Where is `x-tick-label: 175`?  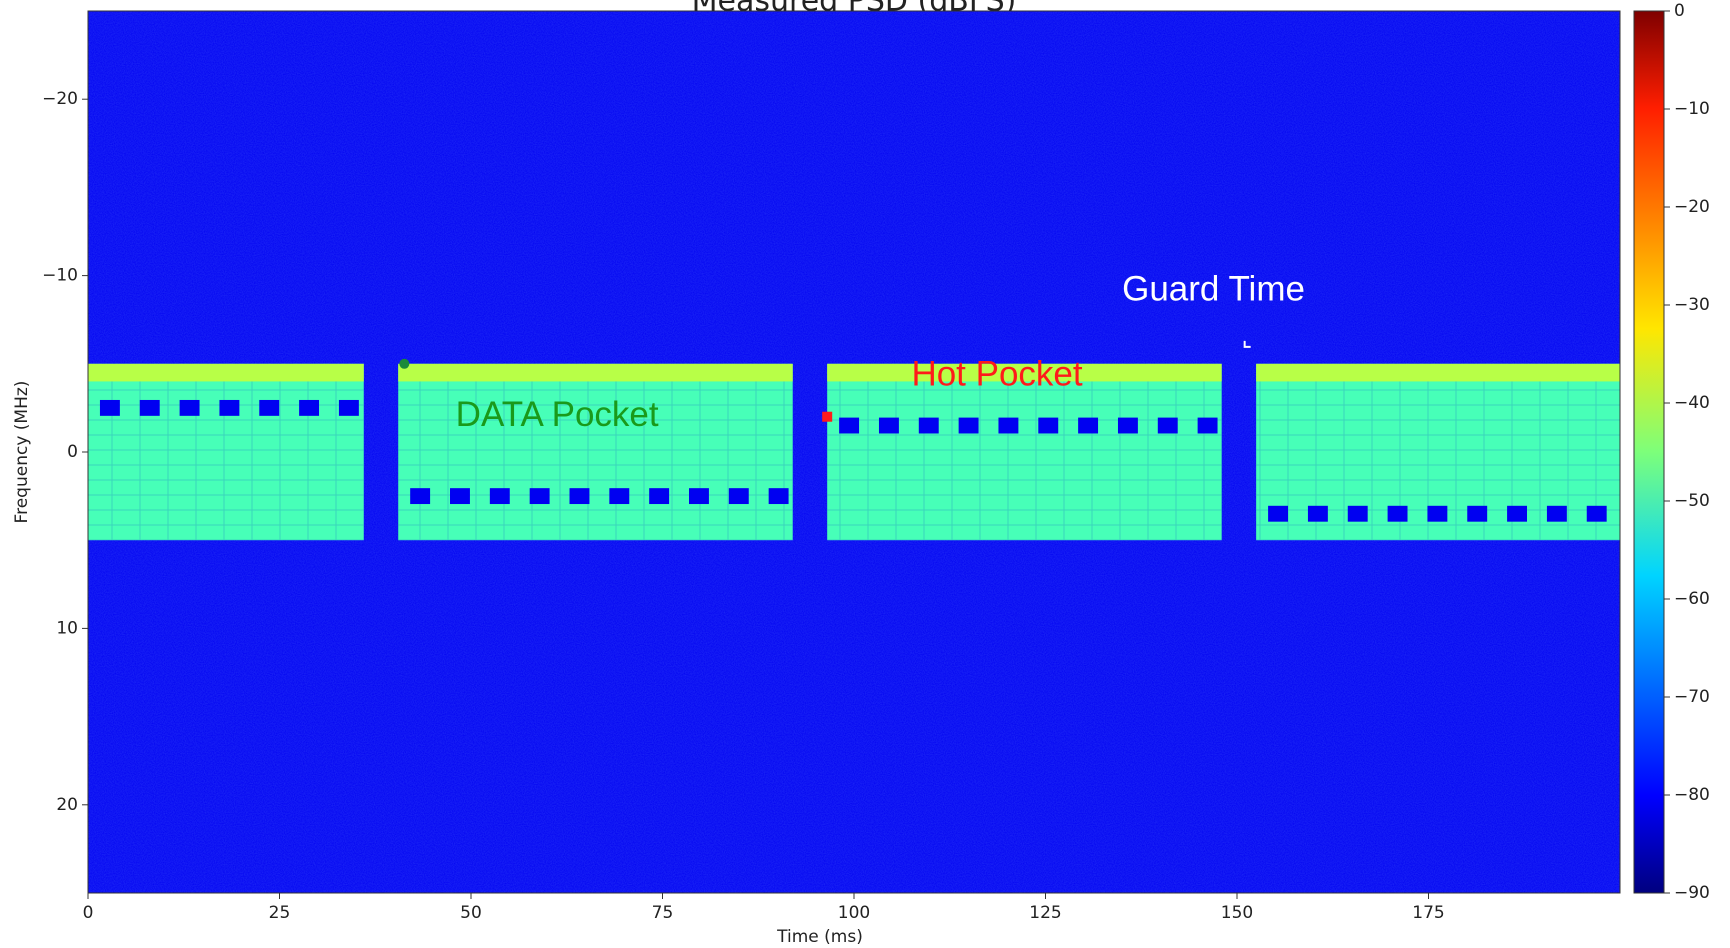
x-tick-label: 175 is located at coordinates (1428, 913).